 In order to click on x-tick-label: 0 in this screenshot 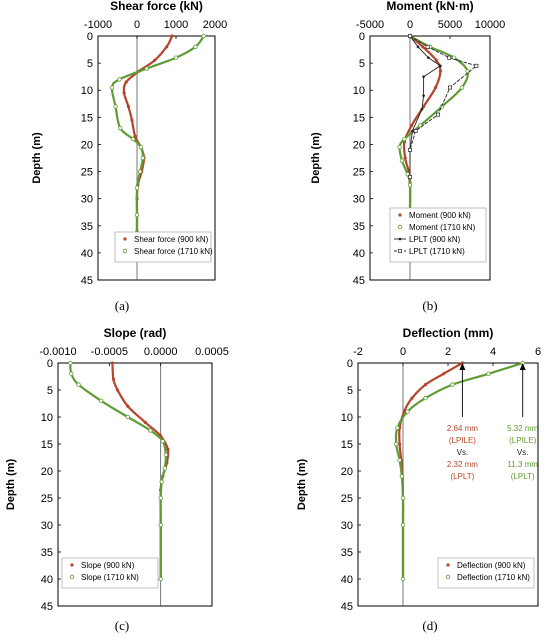, I will do `click(137, 25)`.